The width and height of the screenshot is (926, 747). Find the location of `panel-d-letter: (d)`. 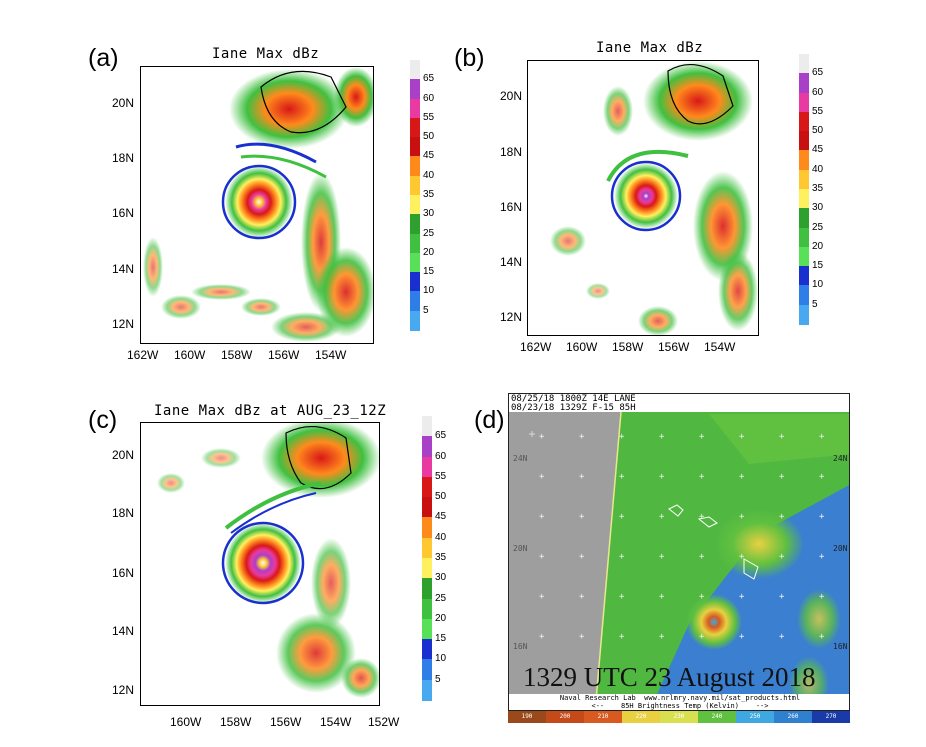

panel-d-letter: (d) is located at coordinates (489, 420).